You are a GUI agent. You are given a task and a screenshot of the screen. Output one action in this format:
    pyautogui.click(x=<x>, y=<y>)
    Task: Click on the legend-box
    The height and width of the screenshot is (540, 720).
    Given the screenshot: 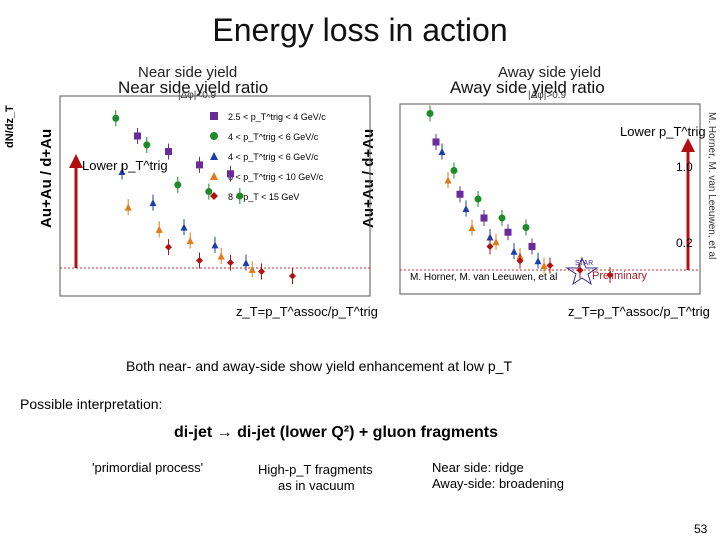 What is the action you would take?
    pyautogui.click(x=260, y=156)
    